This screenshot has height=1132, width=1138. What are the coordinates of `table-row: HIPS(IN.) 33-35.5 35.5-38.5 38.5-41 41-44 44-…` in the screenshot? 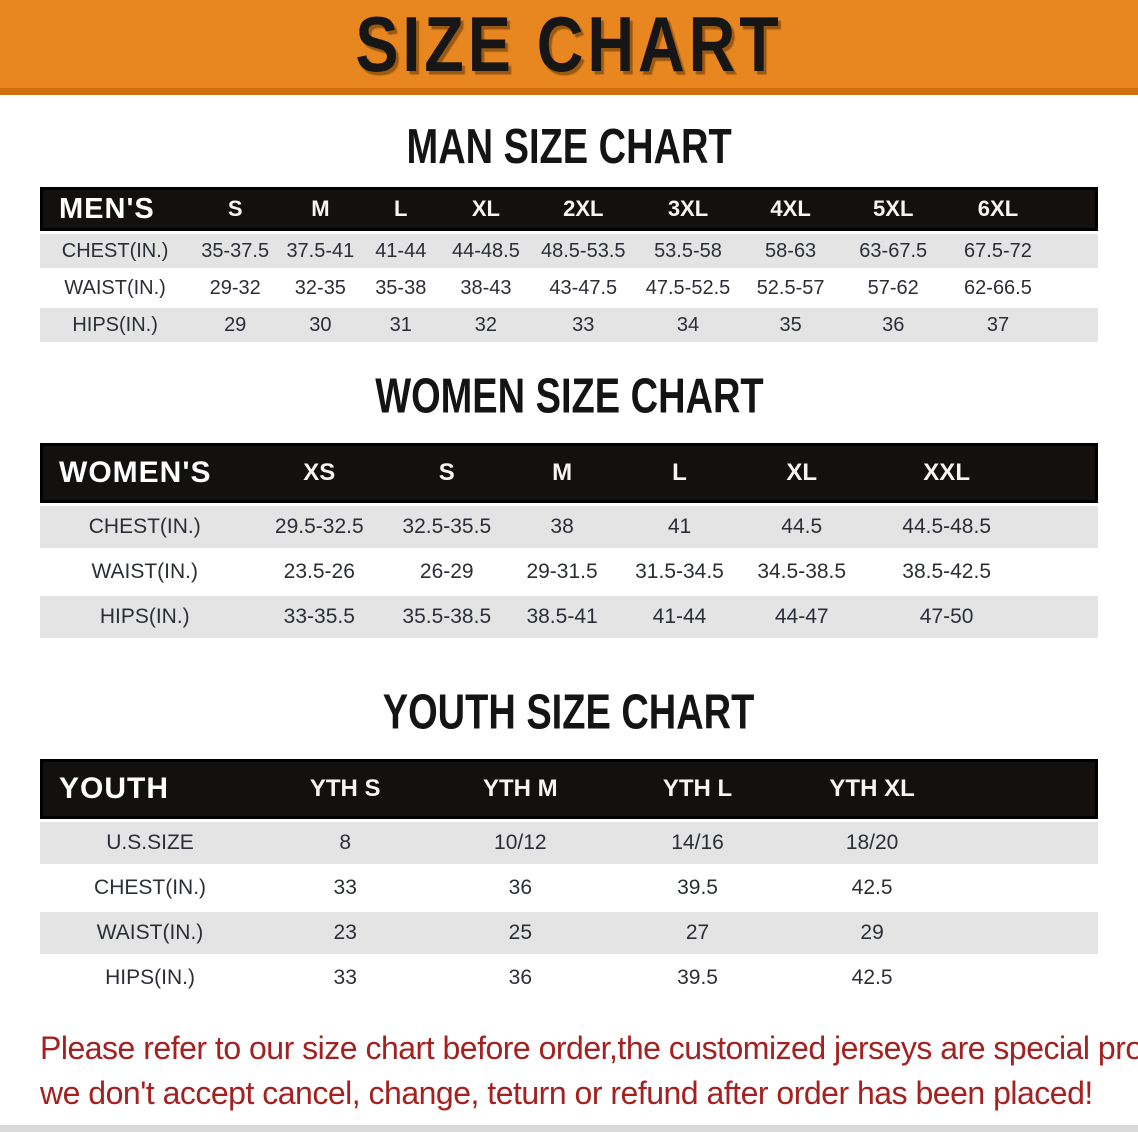 It's located at (569, 617).